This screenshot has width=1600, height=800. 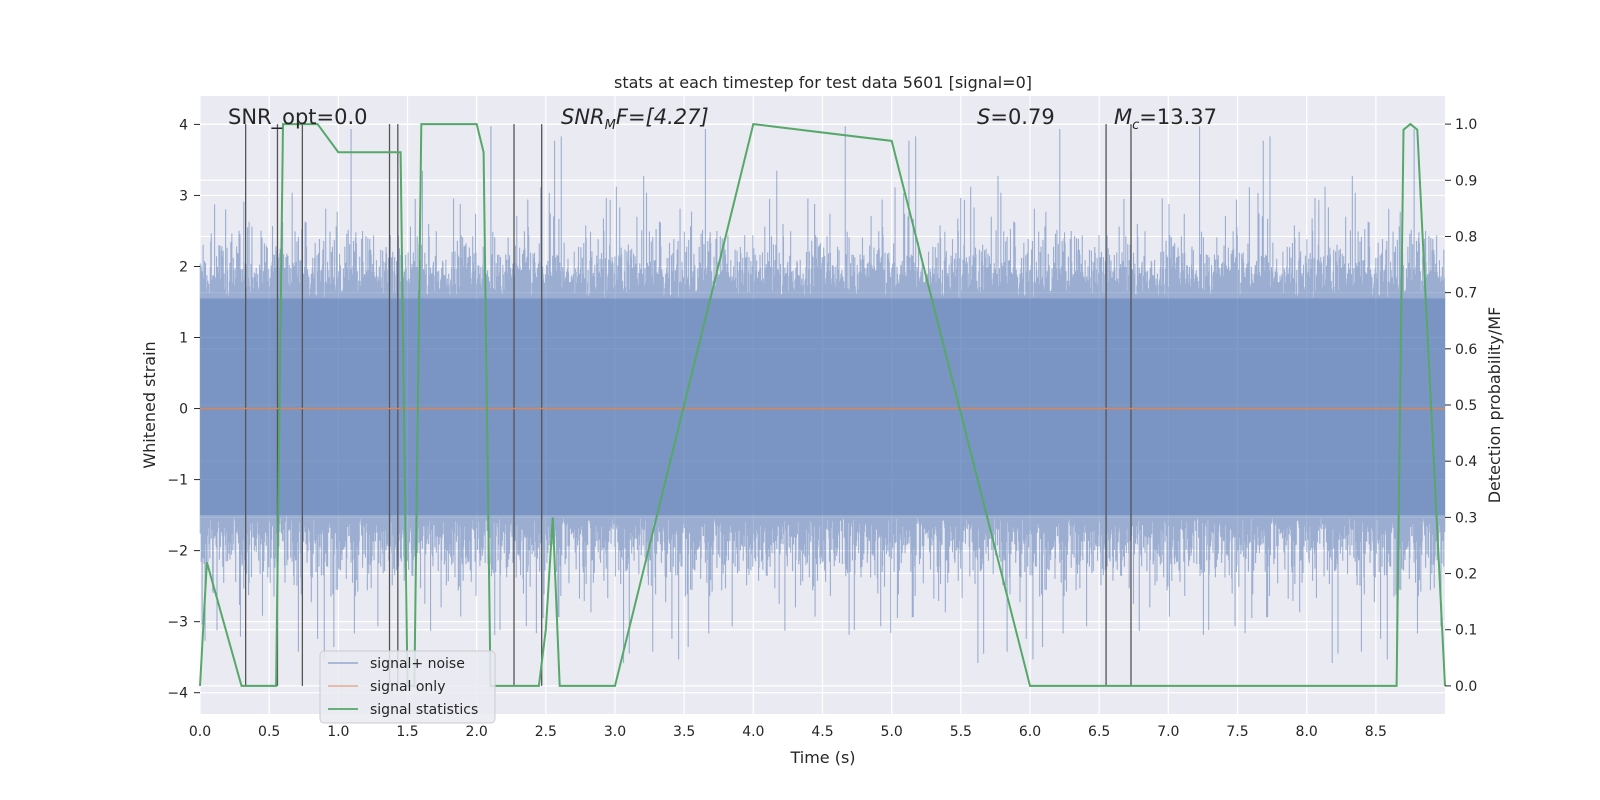 What do you see at coordinates (610, 125) in the screenshot?
I see `annotation-snr-mf-subscript: M` at bounding box center [610, 125].